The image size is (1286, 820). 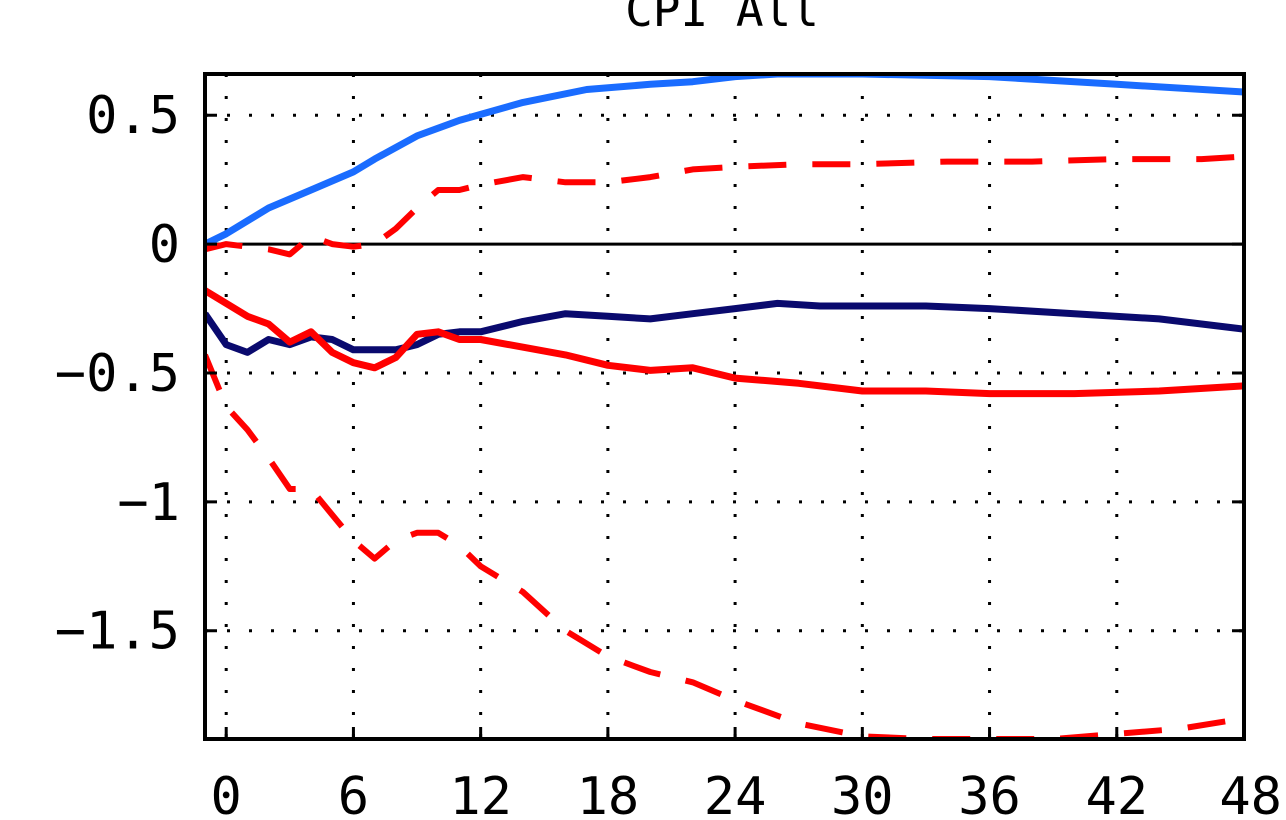 What do you see at coordinates (608, 793) in the screenshot?
I see `x-tick-label: 18` at bounding box center [608, 793].